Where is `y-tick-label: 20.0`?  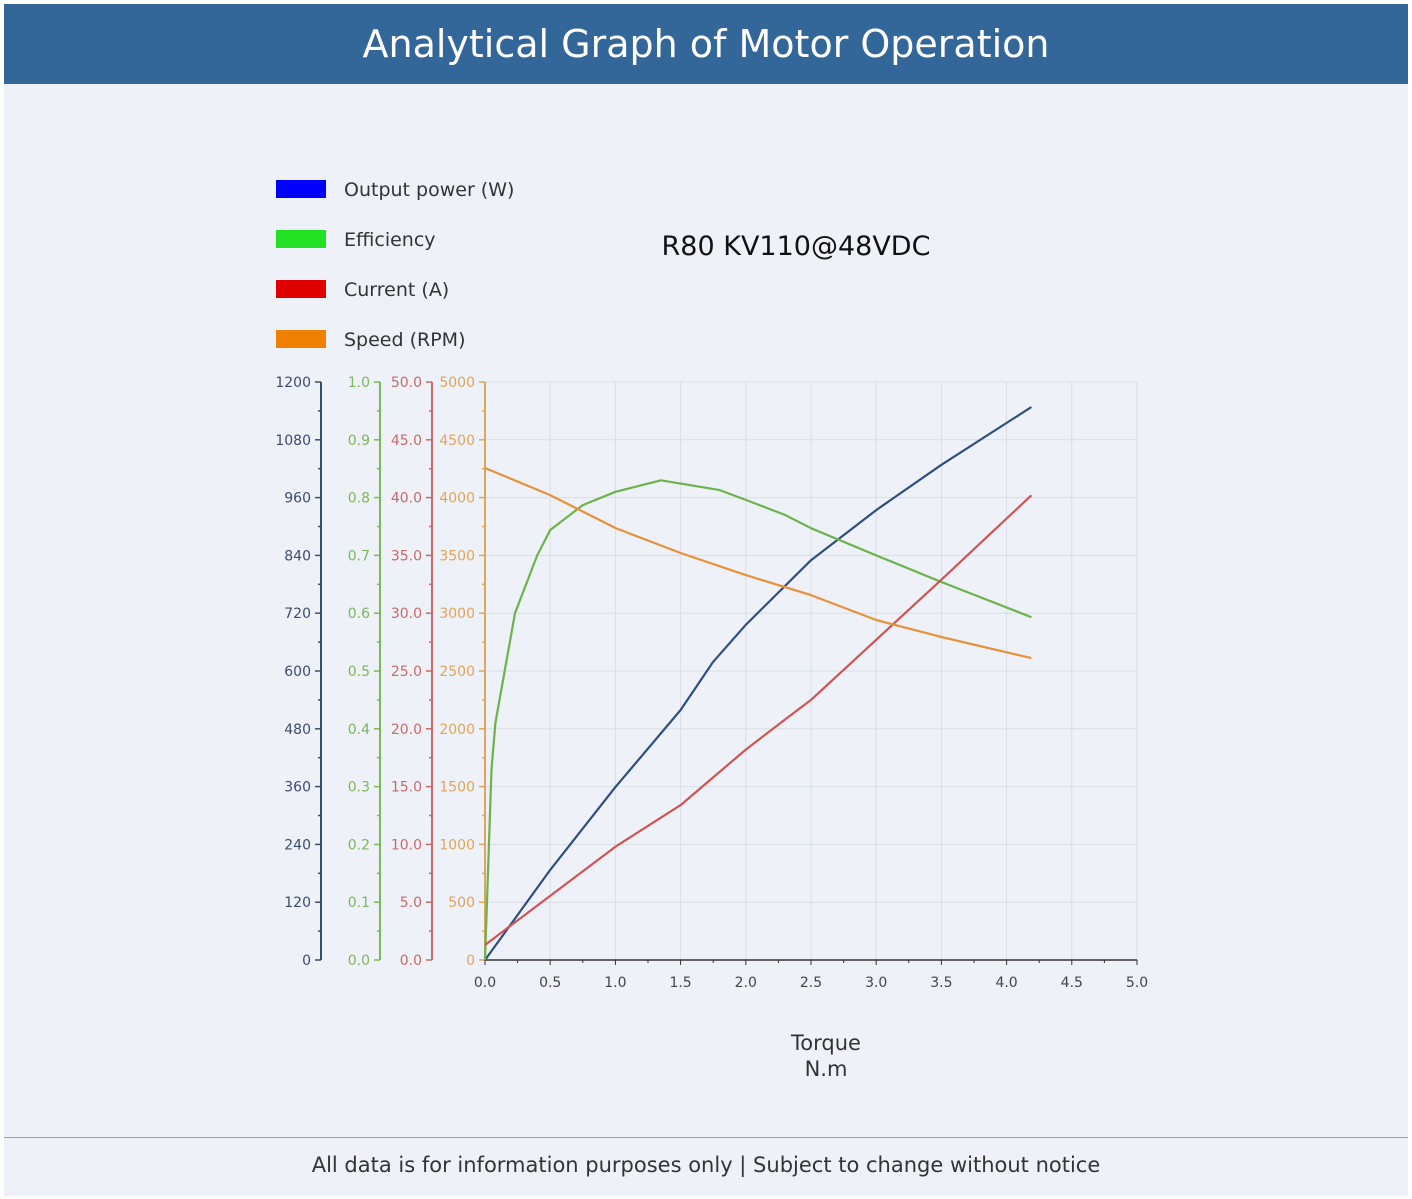
y-tick-label: 20.0 is located at coordinates (406, 730).